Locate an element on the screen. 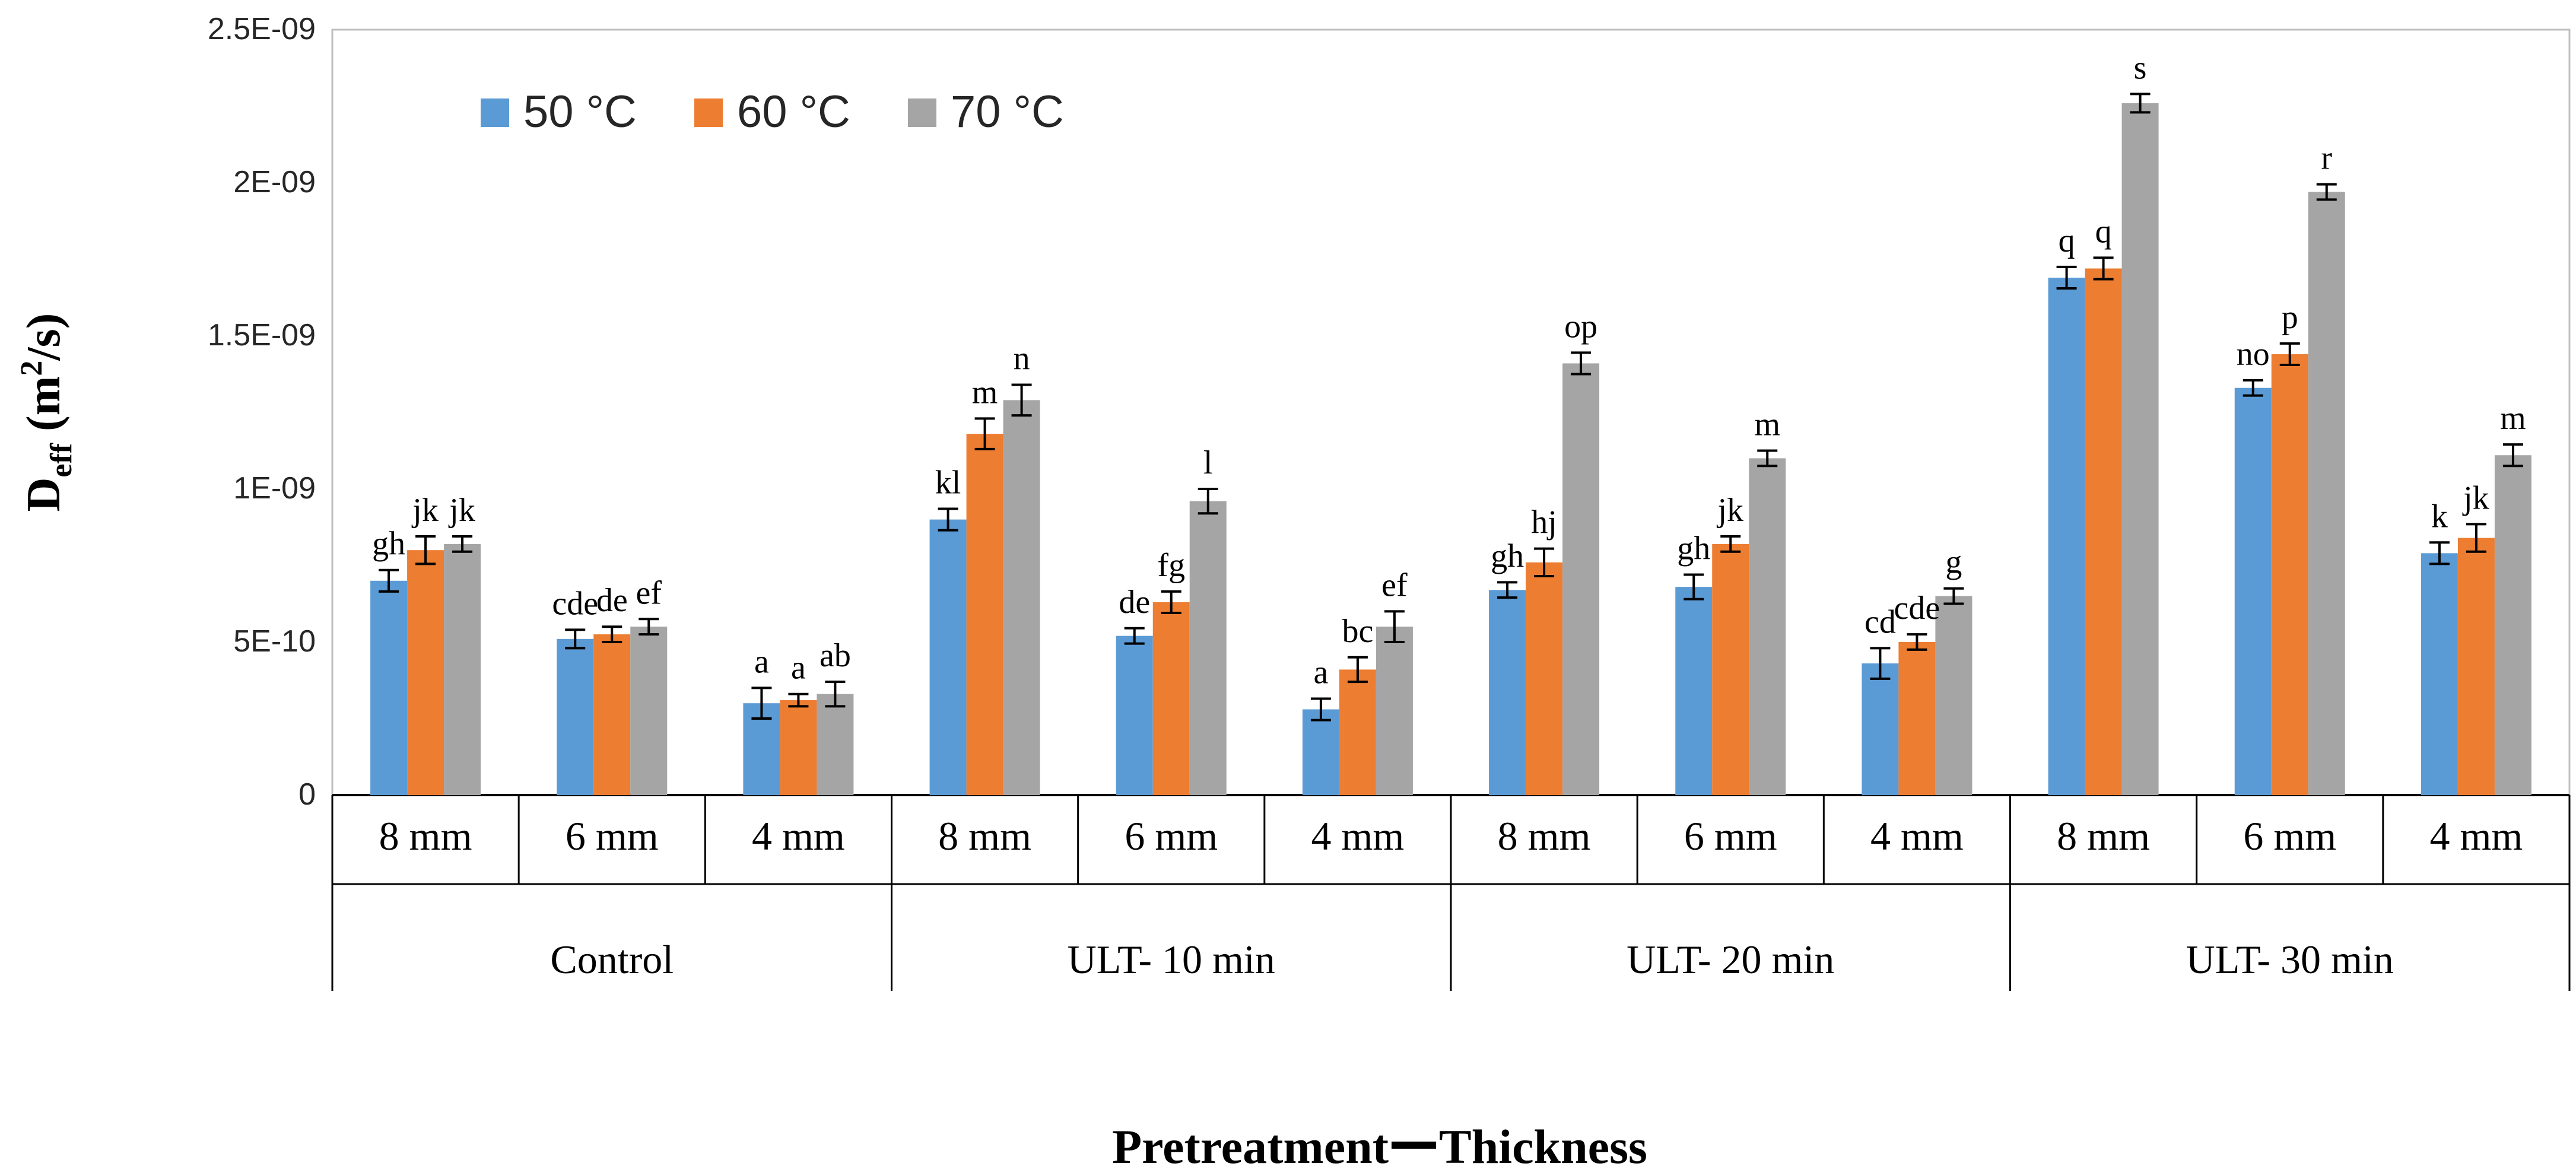 This screenshot has width=2576, height=1176. significance-letter: s is located at coordinates (2140, 67).